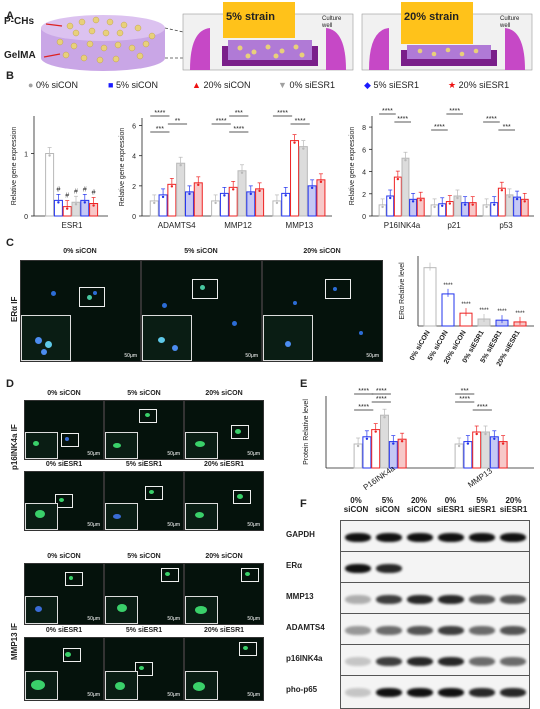  Describe the element at coordinates (364, 217) in the screenshot. I see `y-tick-label: 0` at that location.